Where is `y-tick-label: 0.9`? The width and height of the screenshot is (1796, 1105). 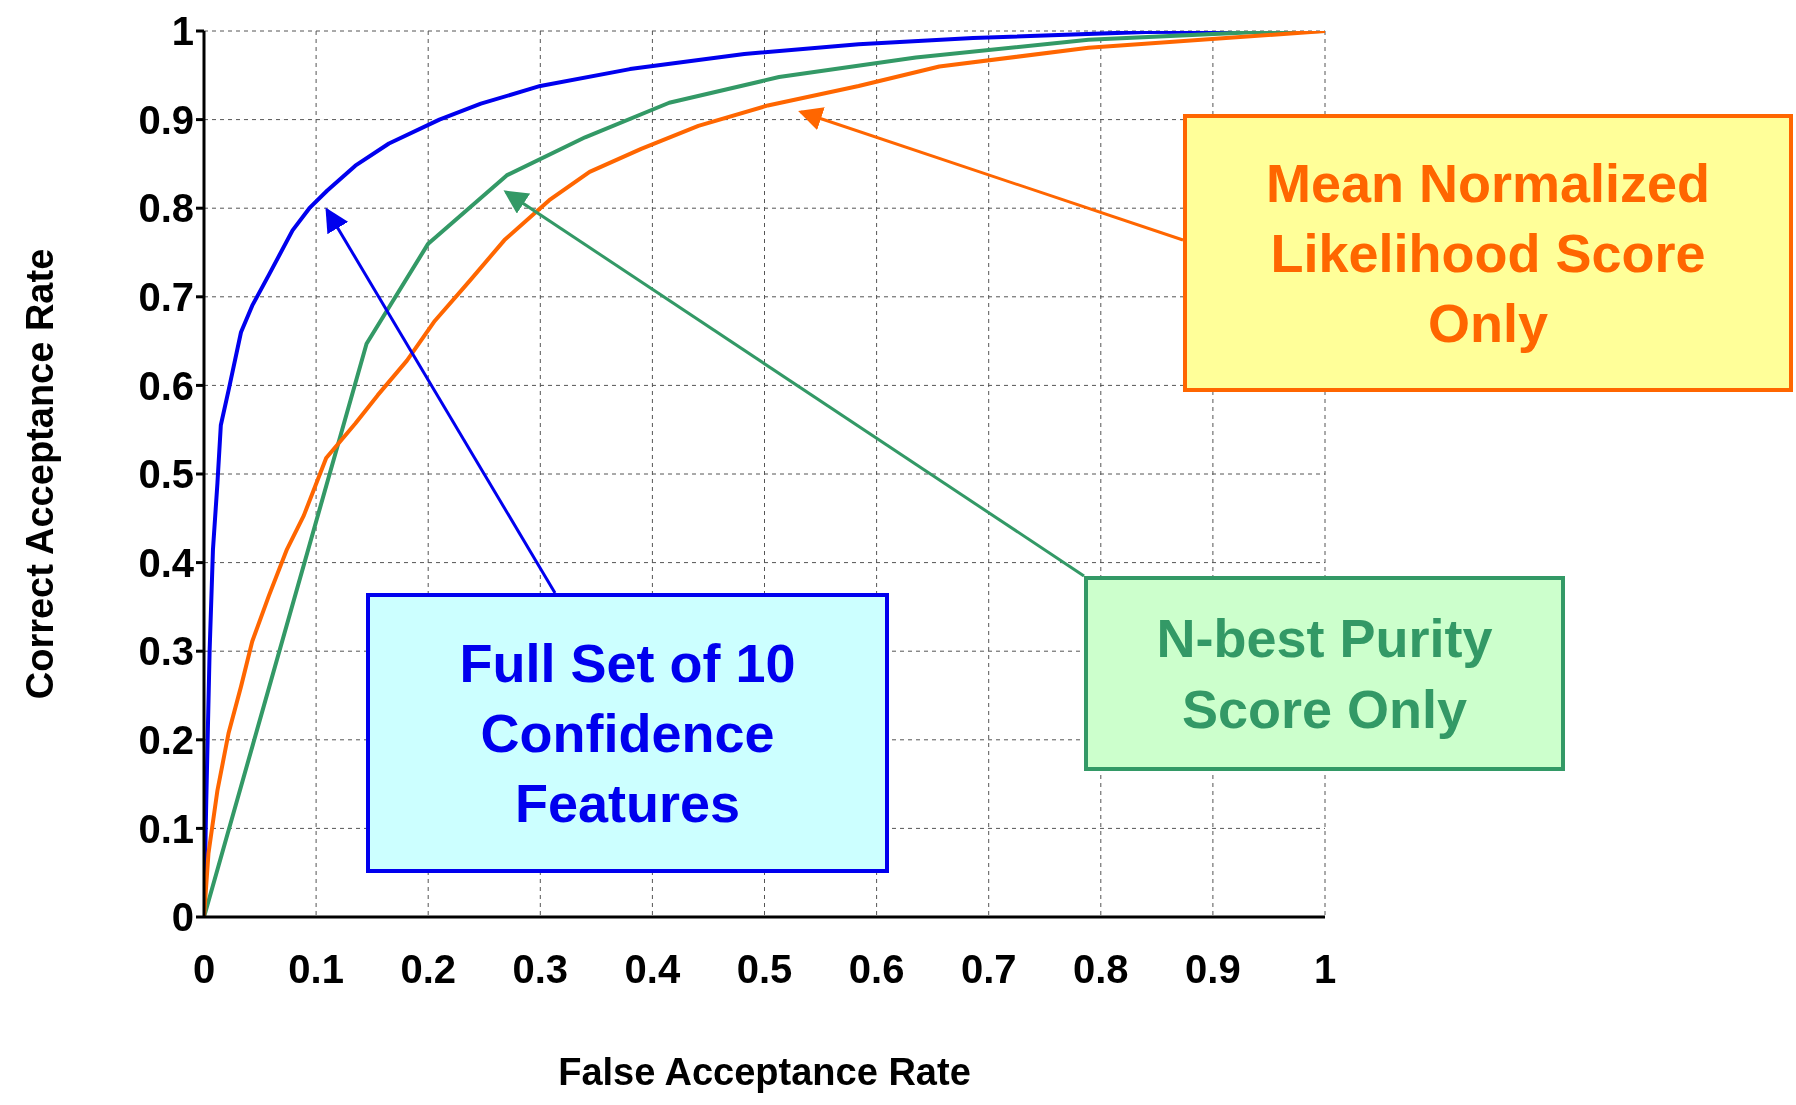
y-tick-label: 0.9 is located at coordinates (166, 119).